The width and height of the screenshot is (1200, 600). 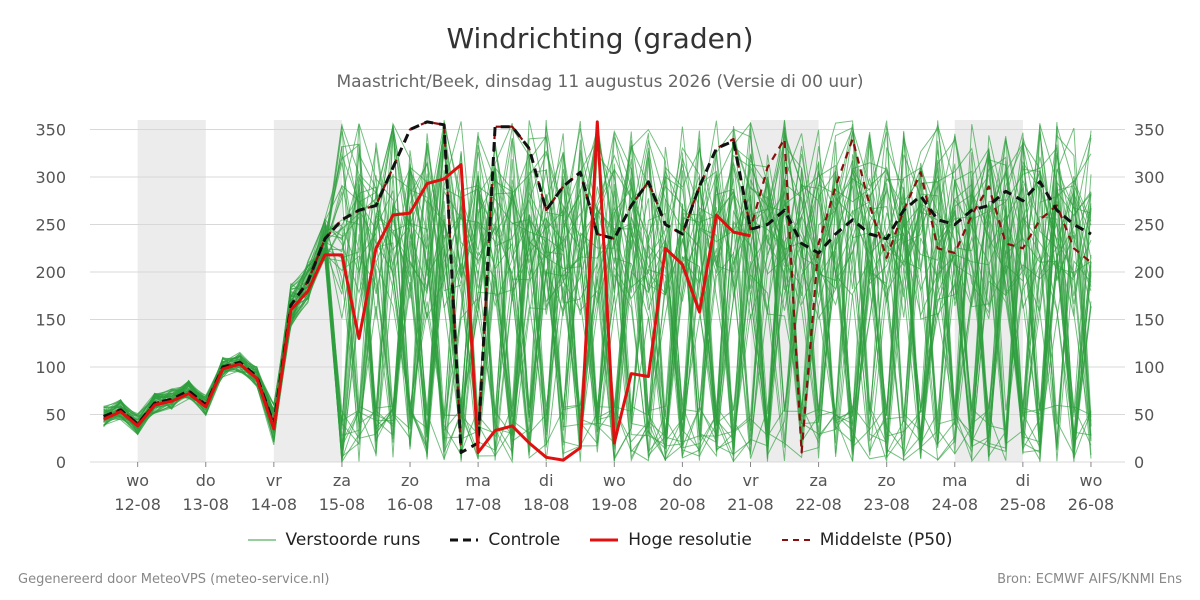 What do you see at coordinates (1144, 415) in the screenshot?
I see `y-tick-right-50: 50` at bounding box center [1144, 415].